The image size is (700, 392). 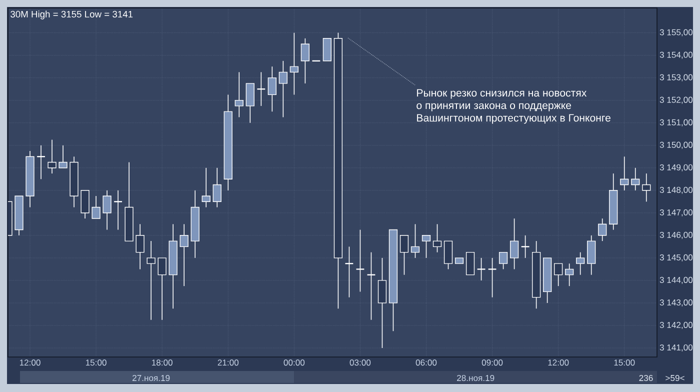 What do you see at coordinates (228, 363) in the screenshot?
I see `x-tick-label: 21:00` at bounding box center [228, 363].